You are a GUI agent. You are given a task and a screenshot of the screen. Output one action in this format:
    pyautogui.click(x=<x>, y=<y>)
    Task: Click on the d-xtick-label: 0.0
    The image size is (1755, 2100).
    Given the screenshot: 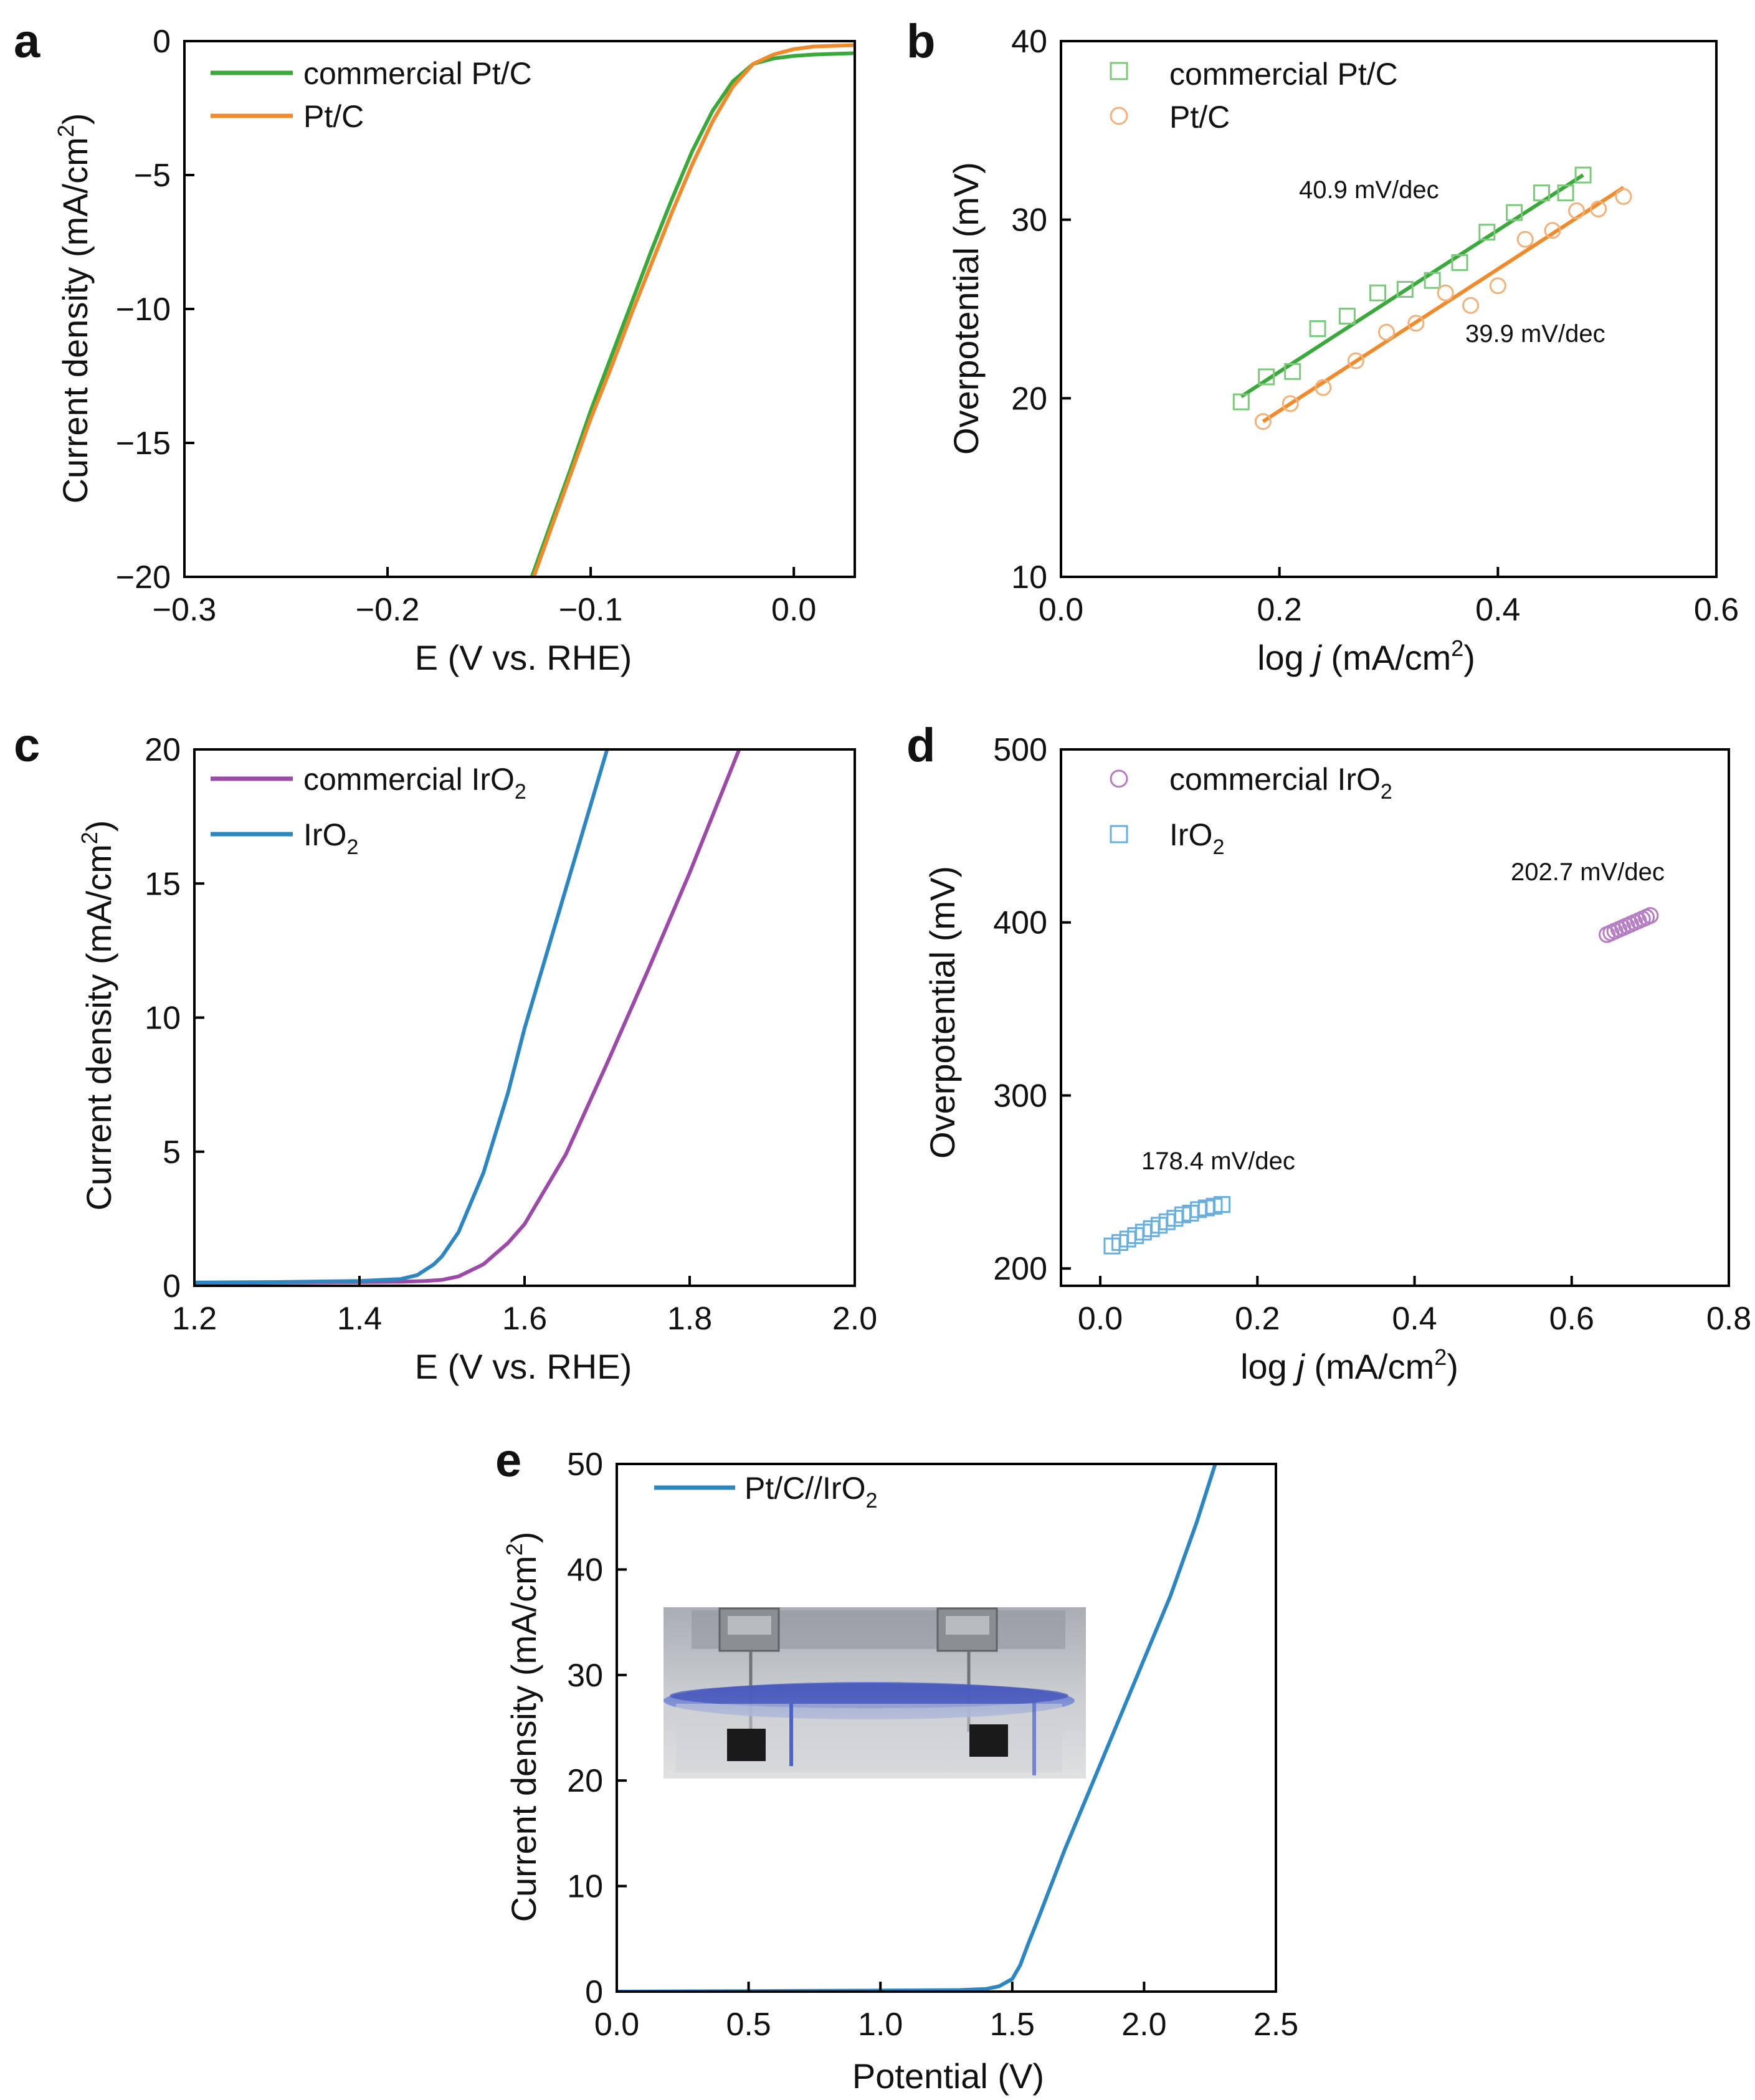 What is the action you would take?
    pyautogui.click(x=1100, y=1319)
    